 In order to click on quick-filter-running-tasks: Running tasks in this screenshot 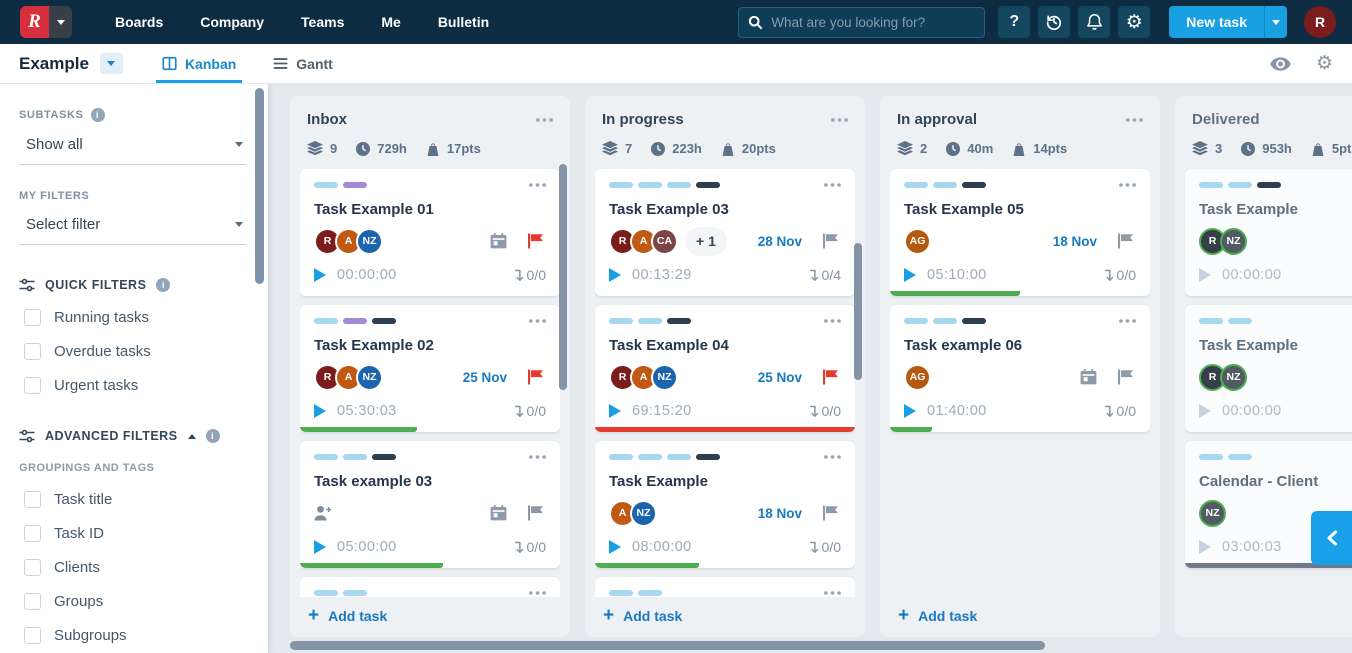, I will do `click(132, 317)`.